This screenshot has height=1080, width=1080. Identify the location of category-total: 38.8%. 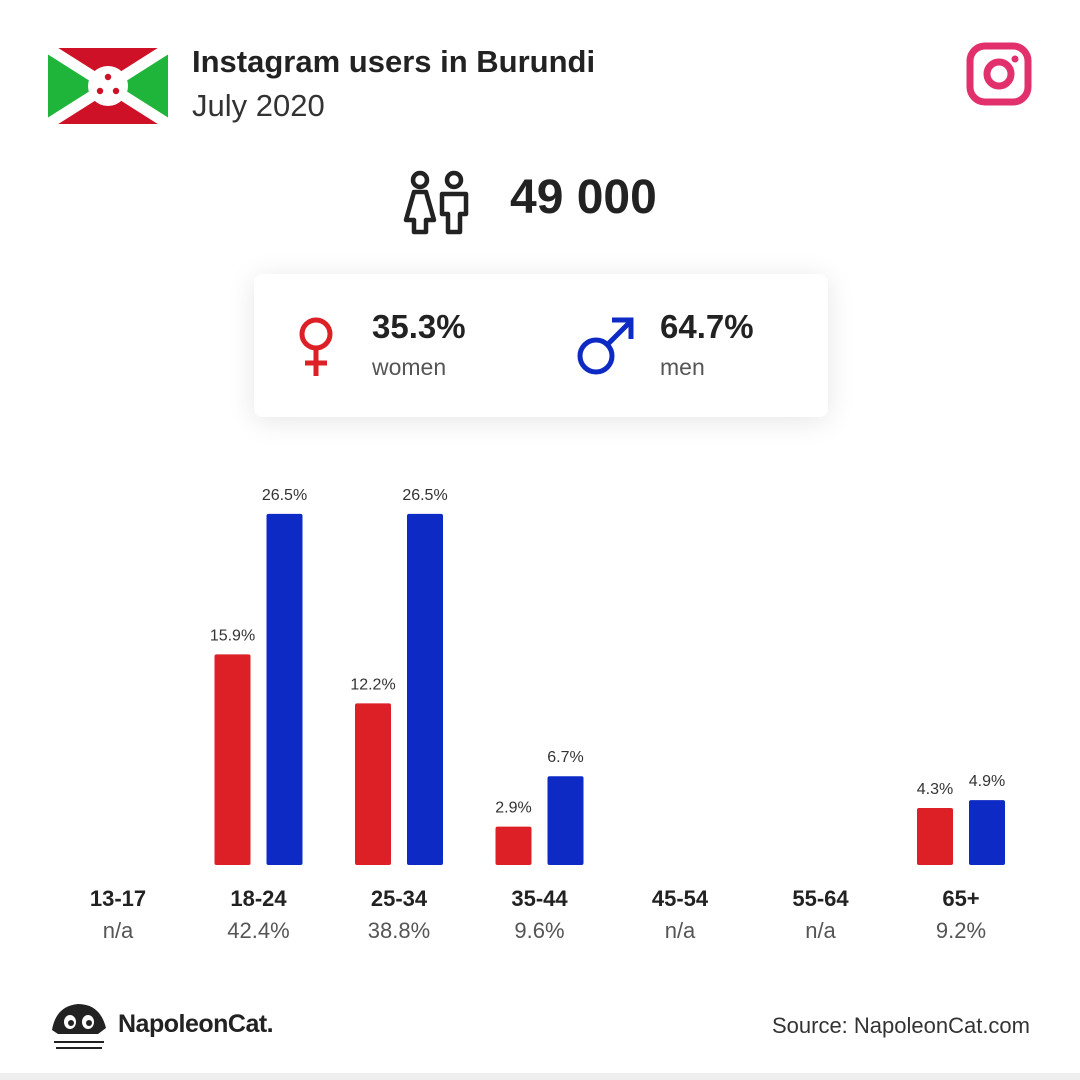
(399, 930).